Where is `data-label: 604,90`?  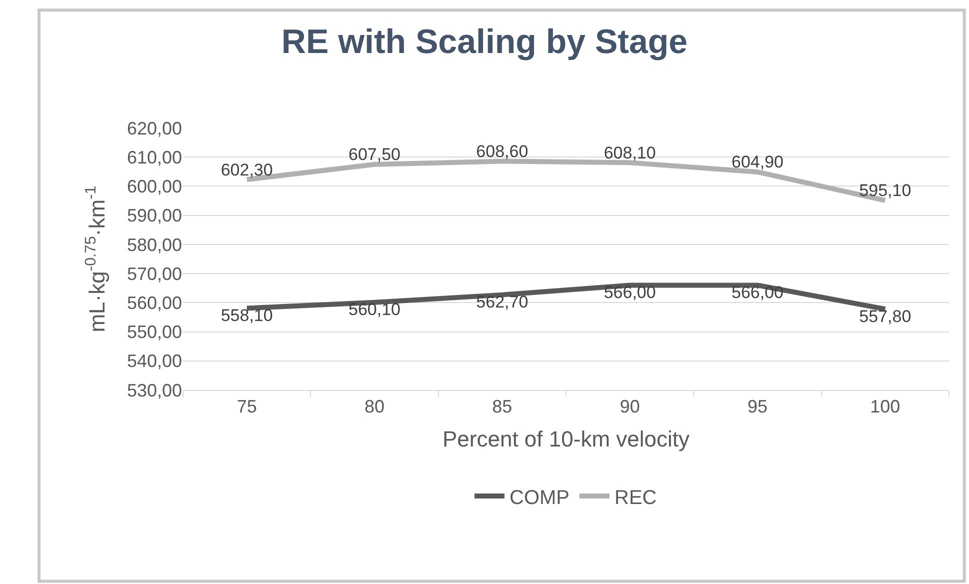 data-label: 604,90 is located at coordinates (758, 162).